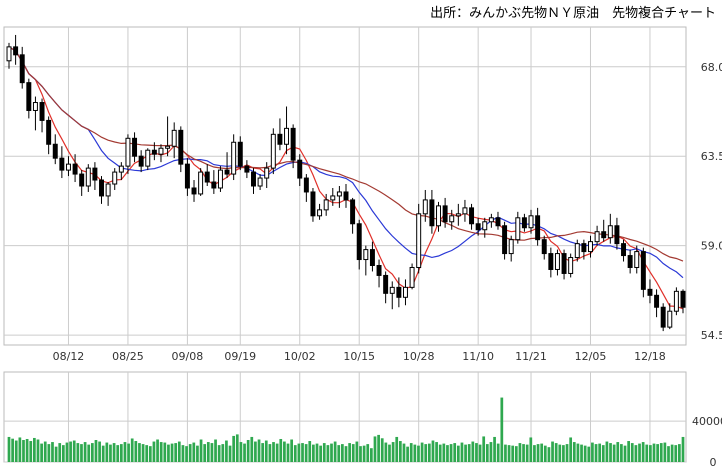 This screenshot has width=722, height=471. Describe the element at coordinates (531, 356) in the screenshot. I see `date-tick-label: 11/21` at that location.